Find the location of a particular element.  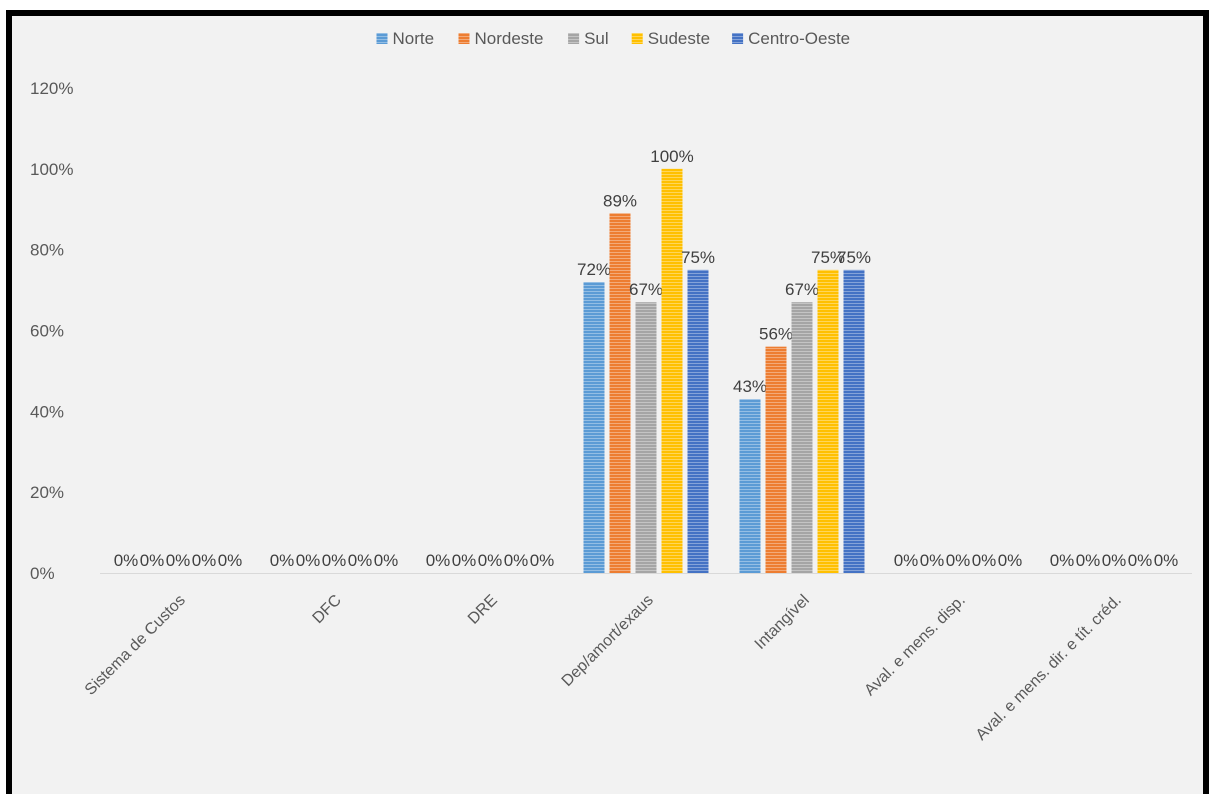

legend-item: Sul is located at coordinates (588, 38).